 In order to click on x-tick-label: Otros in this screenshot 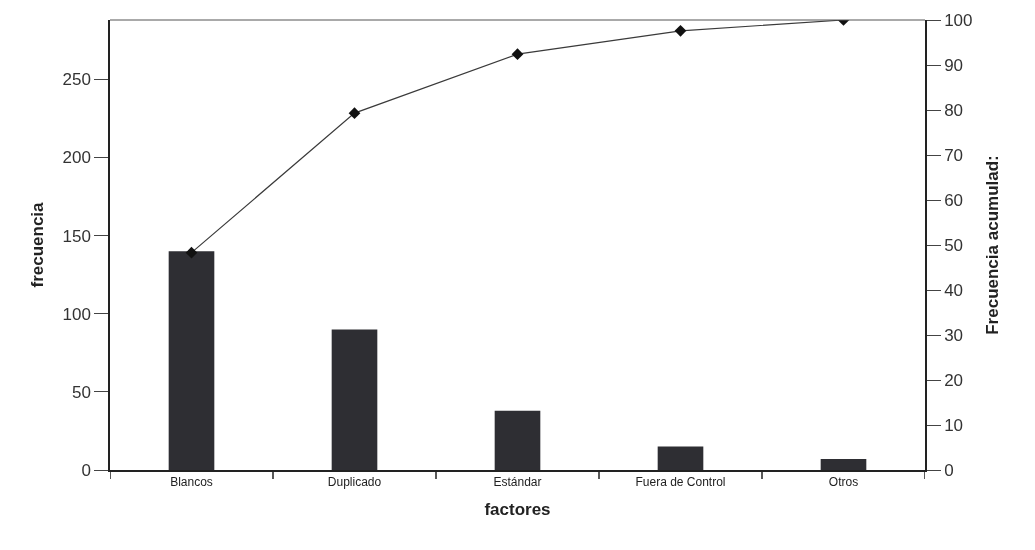, I will do `click(843, 482)`.